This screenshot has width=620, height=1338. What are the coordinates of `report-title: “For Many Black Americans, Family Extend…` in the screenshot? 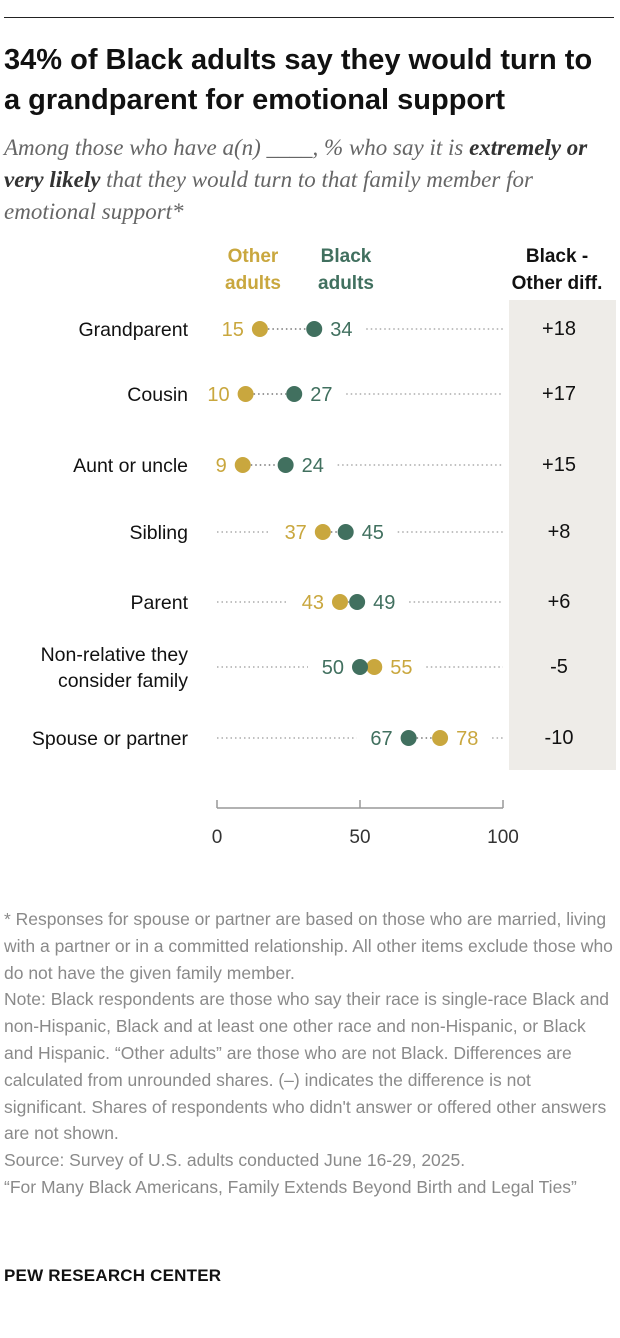 It's located at (290, 1186).